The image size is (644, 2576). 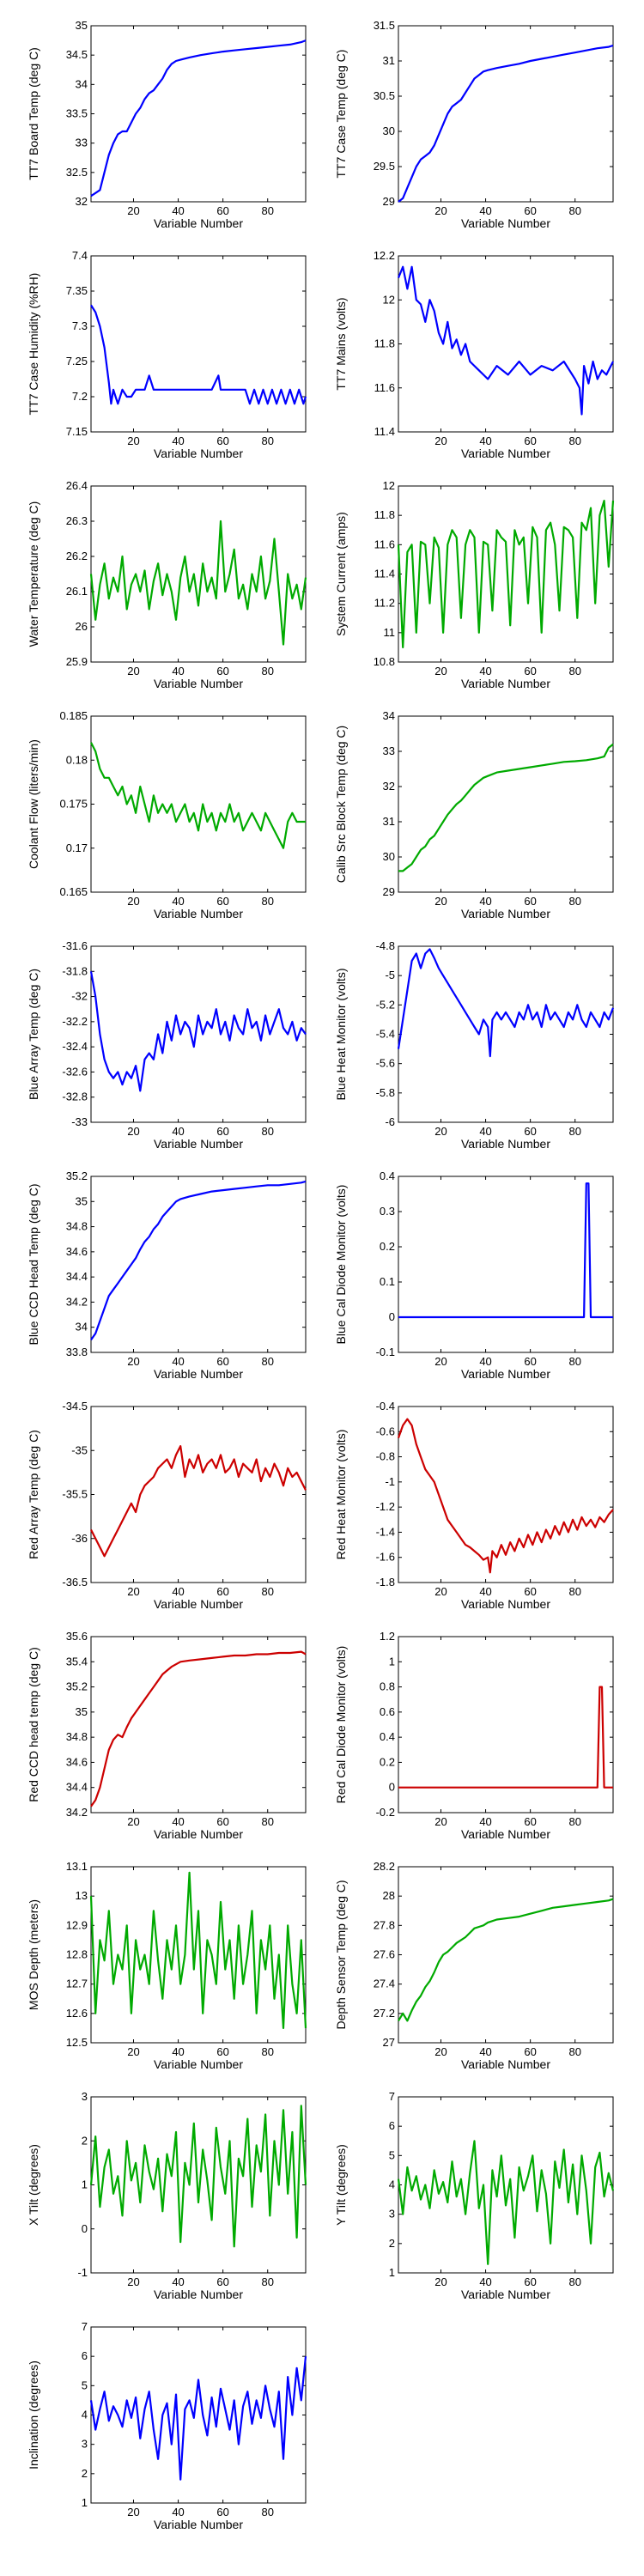 I want to click on y-tick-label: 12.6, so click(x=77, y=2013).